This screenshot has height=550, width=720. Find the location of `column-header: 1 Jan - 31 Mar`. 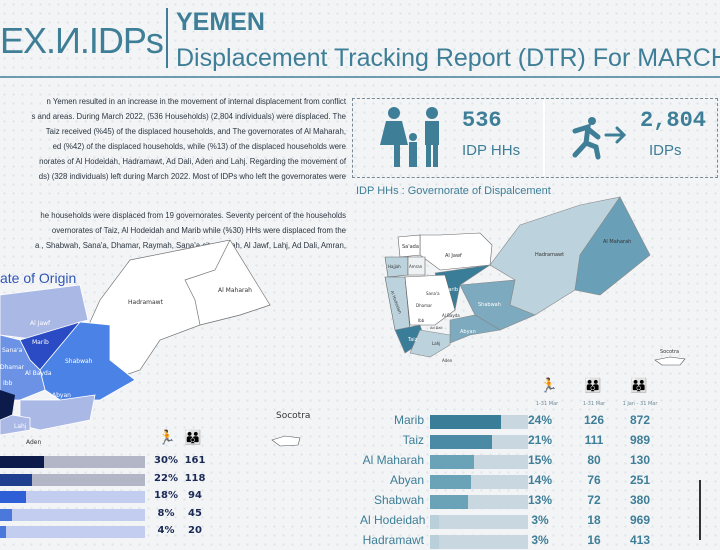

column-header: 1 Jan - 31 Mar is located at coordinates (640, 404).